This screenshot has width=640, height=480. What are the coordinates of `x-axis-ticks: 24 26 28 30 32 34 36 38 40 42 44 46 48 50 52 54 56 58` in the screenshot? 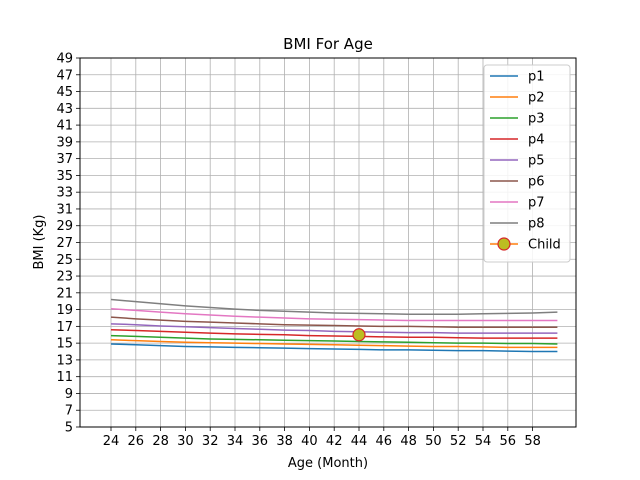 It's located at (322, 438).